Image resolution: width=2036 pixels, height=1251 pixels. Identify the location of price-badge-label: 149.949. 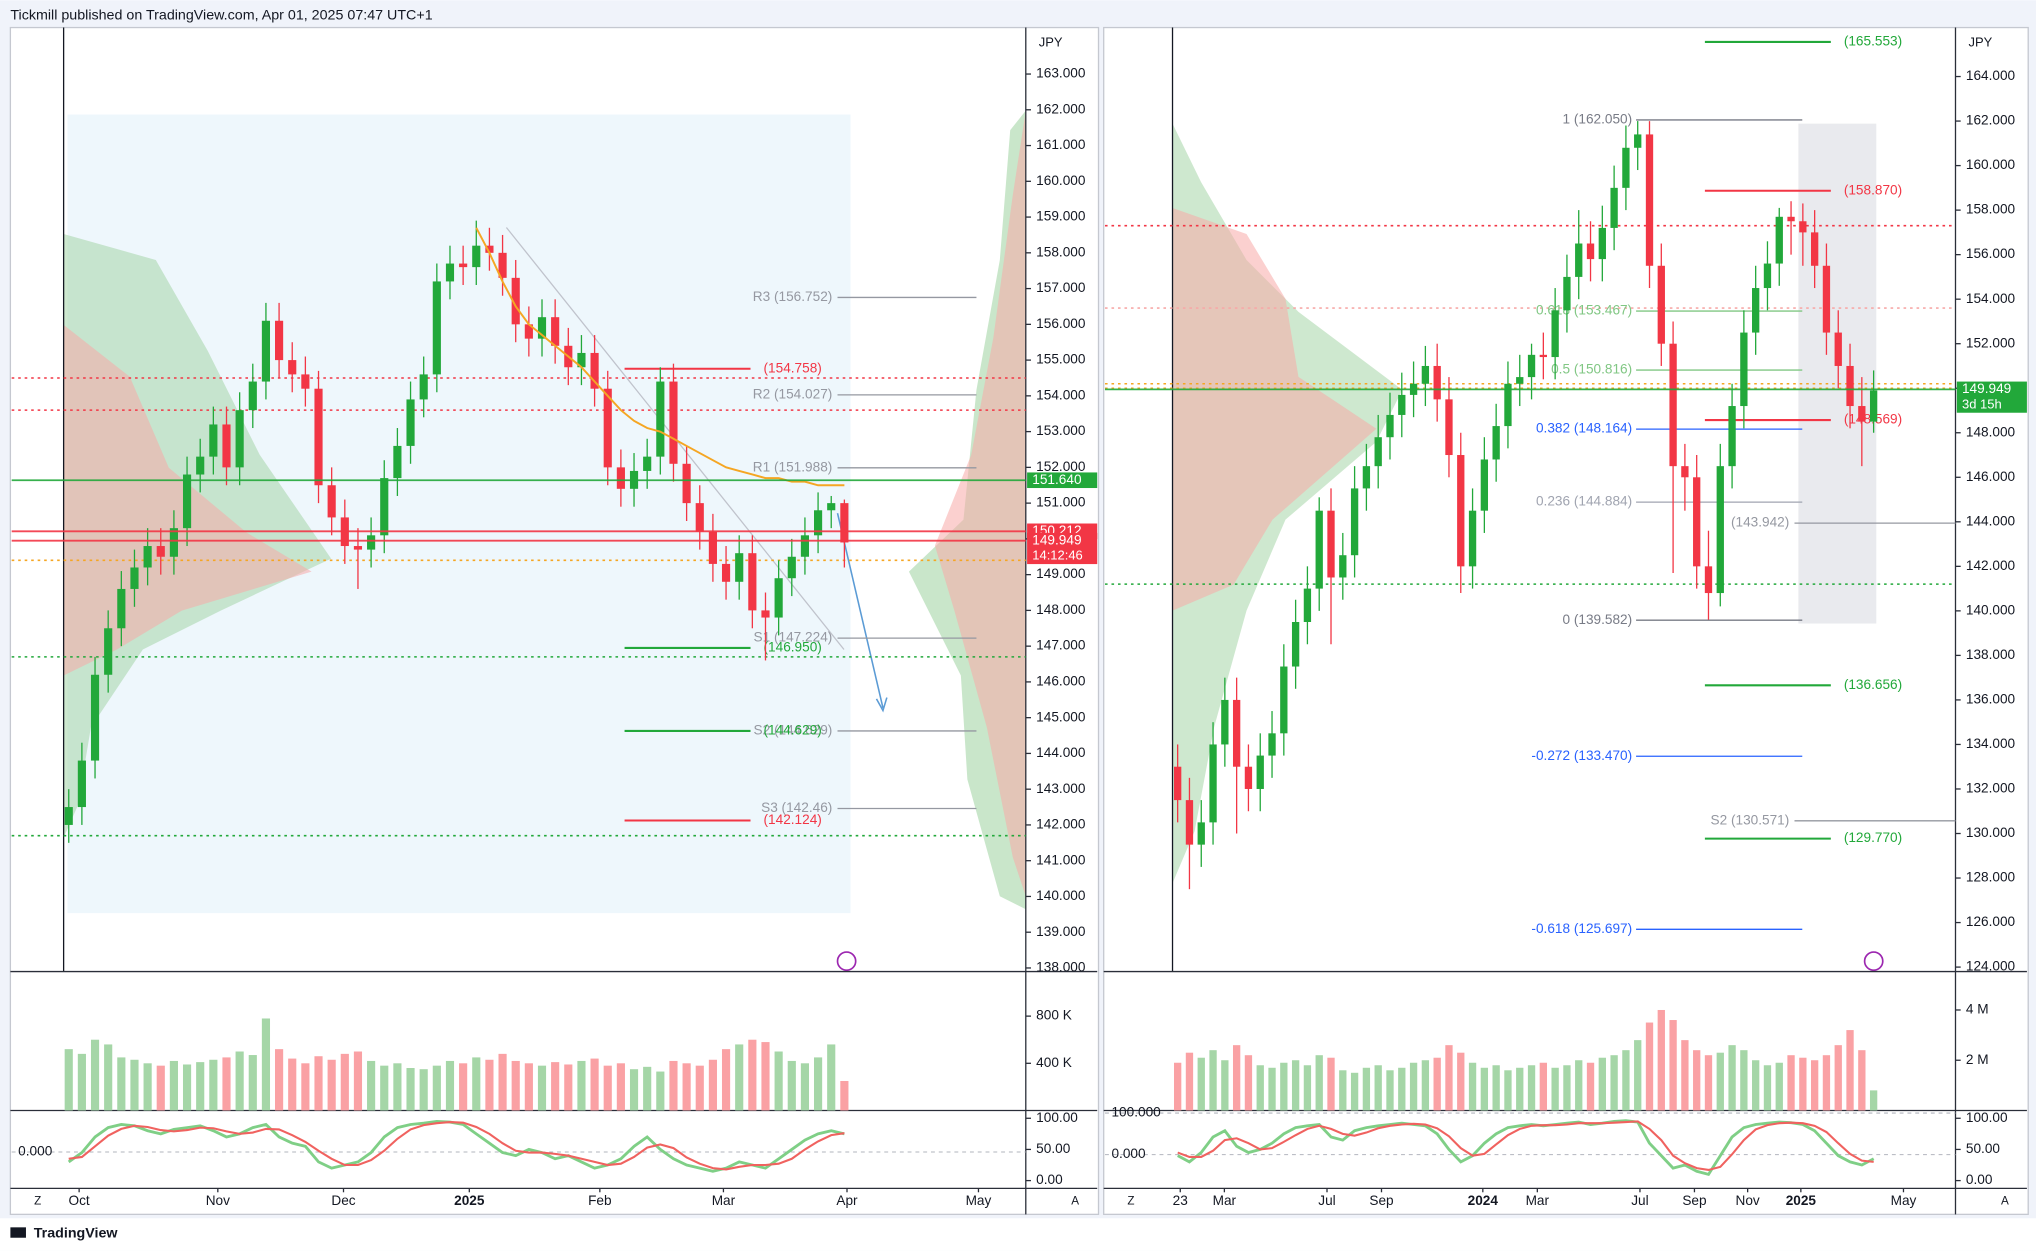
(1986, 388).